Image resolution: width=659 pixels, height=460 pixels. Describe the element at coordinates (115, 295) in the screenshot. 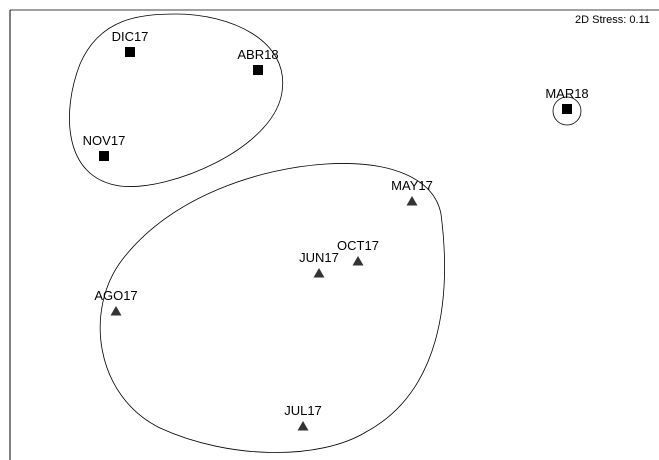

I see `point-label-ago17: AGO17` at that location.